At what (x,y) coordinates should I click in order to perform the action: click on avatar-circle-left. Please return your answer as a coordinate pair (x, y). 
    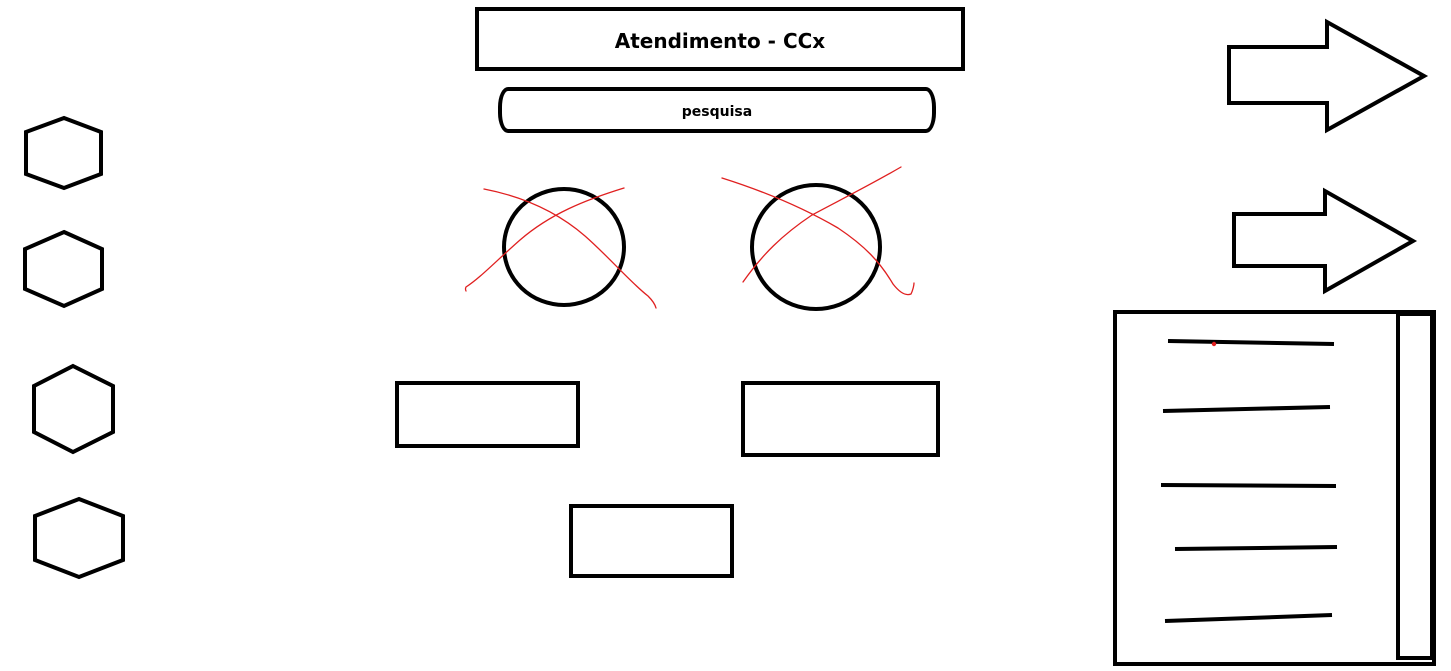
    Looking at the image, I should click on (564, 247).